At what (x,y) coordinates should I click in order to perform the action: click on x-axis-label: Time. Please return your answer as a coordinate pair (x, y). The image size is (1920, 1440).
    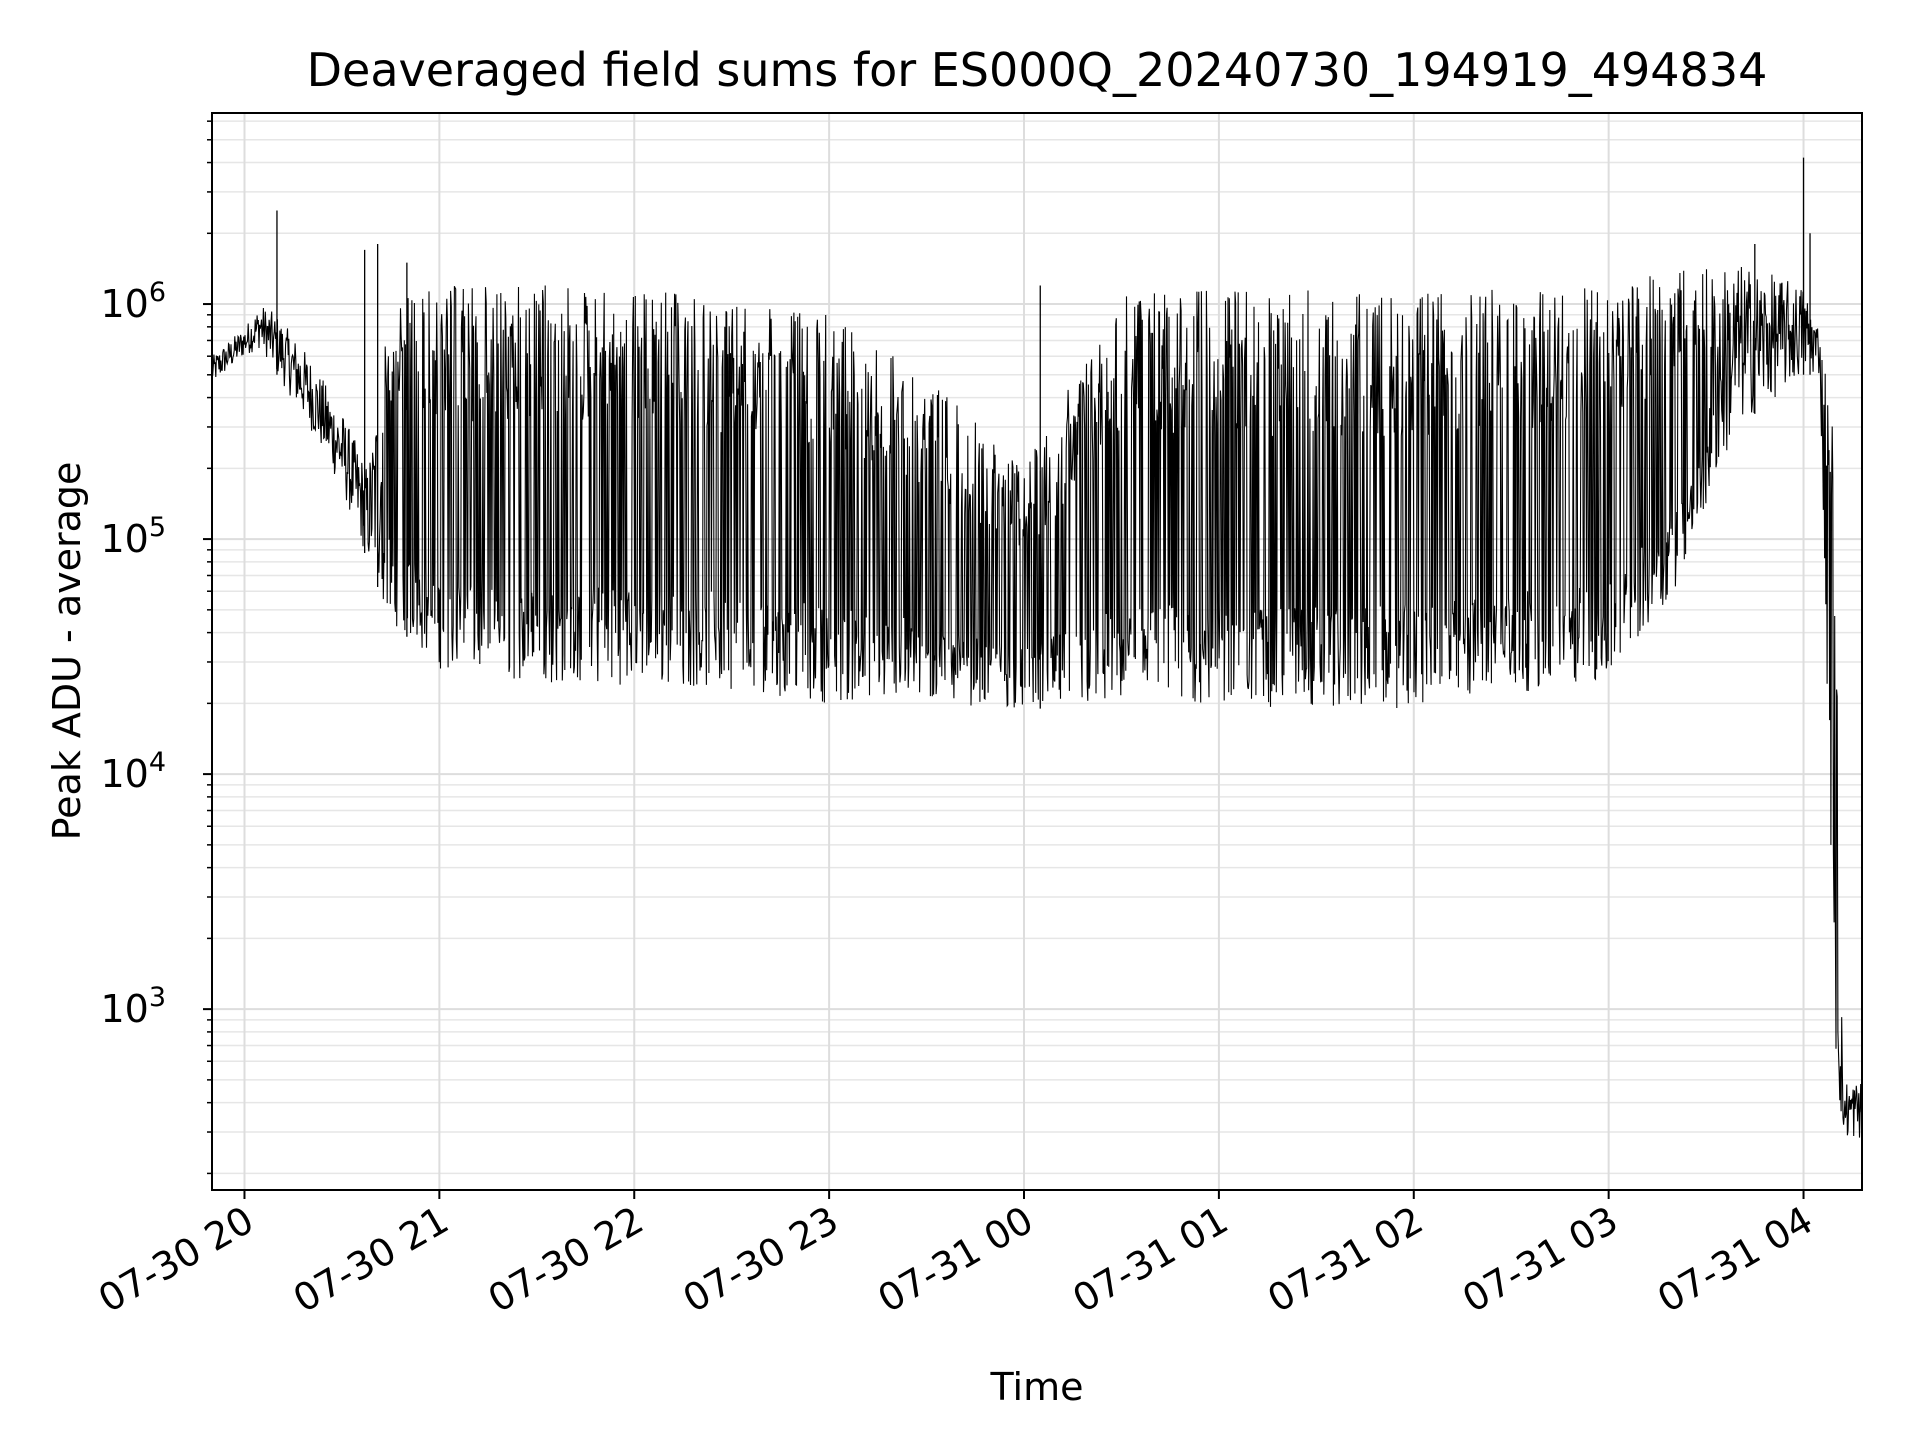
    Looking at the image, I should click on (1037, 1387).